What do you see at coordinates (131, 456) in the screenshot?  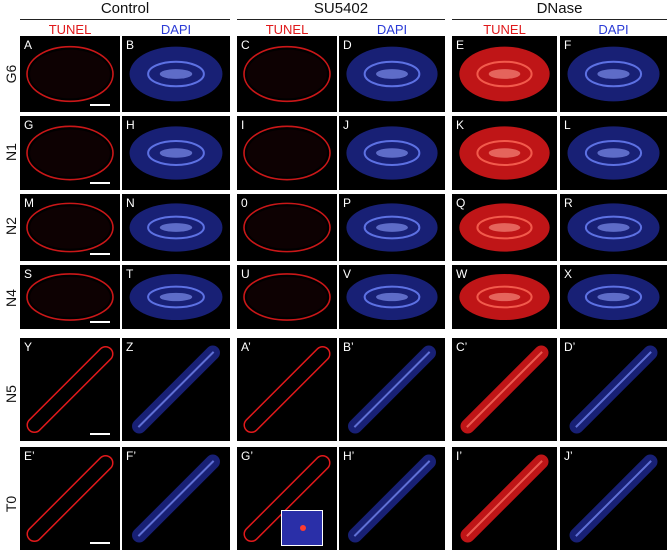 I see `panel-letter: F’` at bounding box center [131, 456].